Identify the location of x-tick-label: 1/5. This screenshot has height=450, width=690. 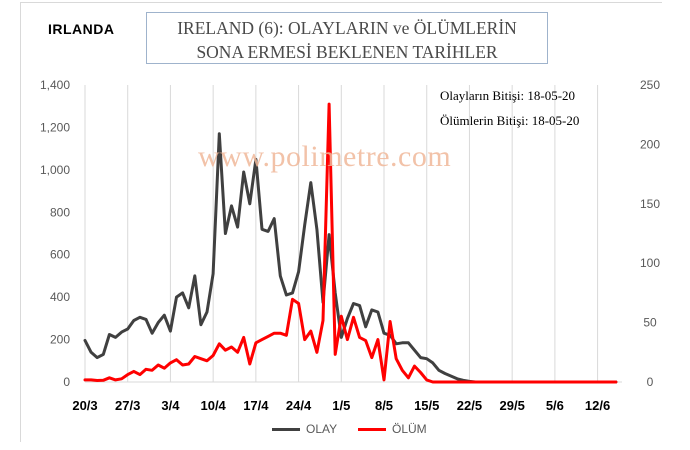
(341, 405).